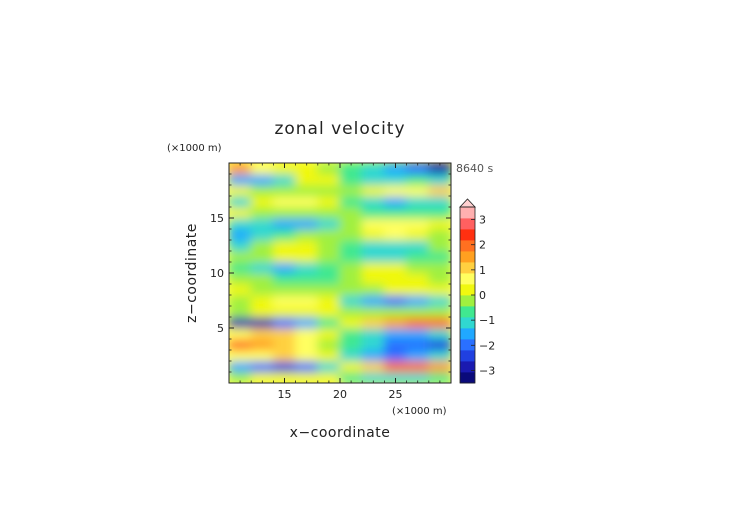 The image size is (752, 532). Describe the element at coordinates (482, 245) in the screenshot. I see `colorbar-tick-label: 2` at that location.